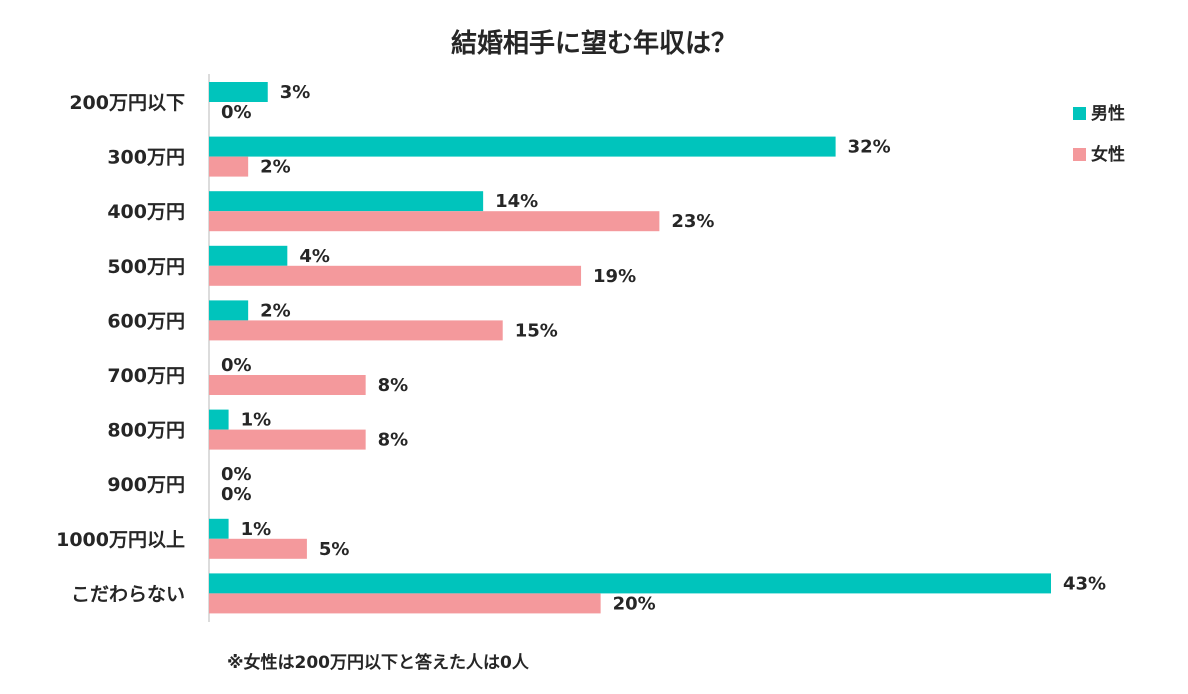 This screenshot has width=1188, height=694. What do you see at coordinates (146, 158) in the screenshot?
I see `category-label: 300万円` at bounding box center [146, 158].